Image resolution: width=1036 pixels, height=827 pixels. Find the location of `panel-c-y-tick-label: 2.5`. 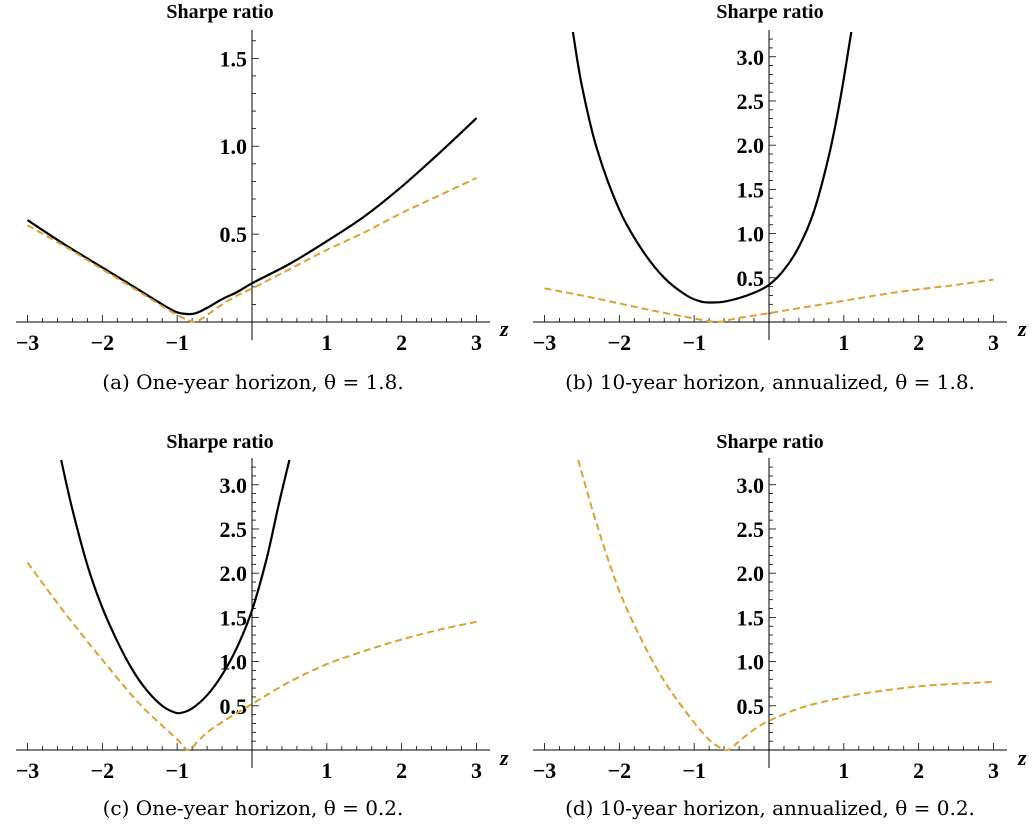

panel-c-y-tick-label: 2.5 is located at coordinates (234, 529).